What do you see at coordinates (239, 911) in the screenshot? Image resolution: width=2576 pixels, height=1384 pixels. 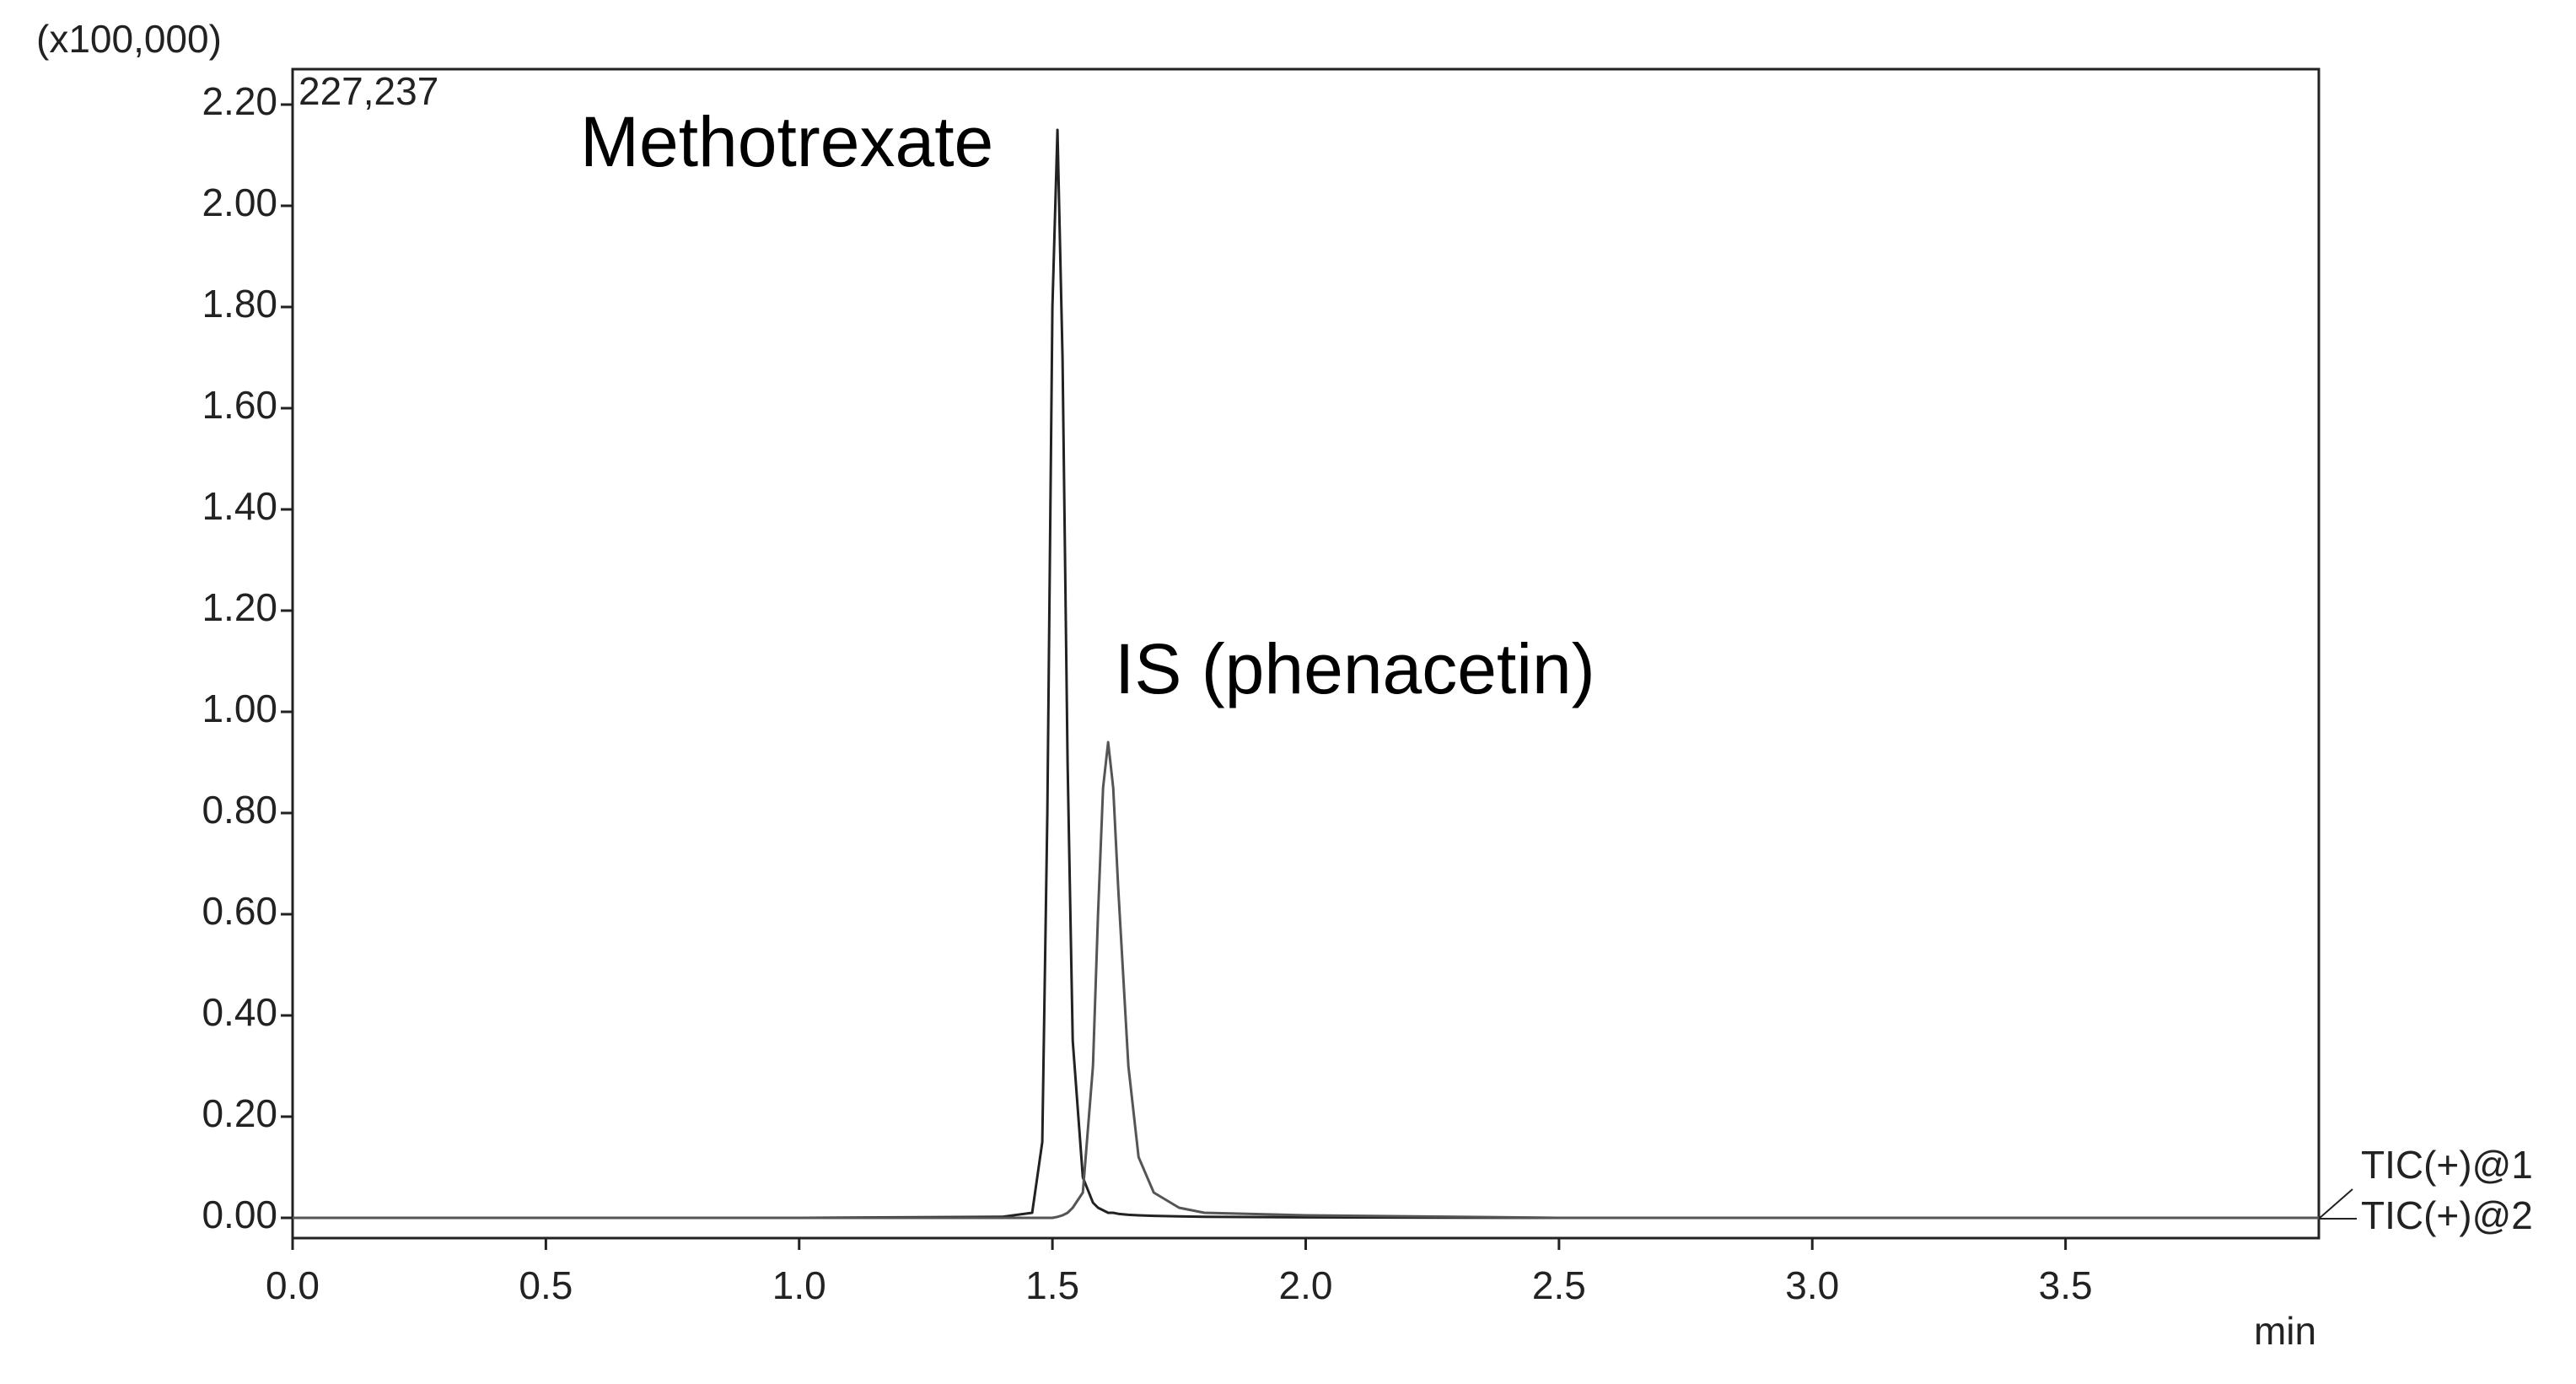 I see `y-tick-label: 0.60` at bounding box center [239, 911].